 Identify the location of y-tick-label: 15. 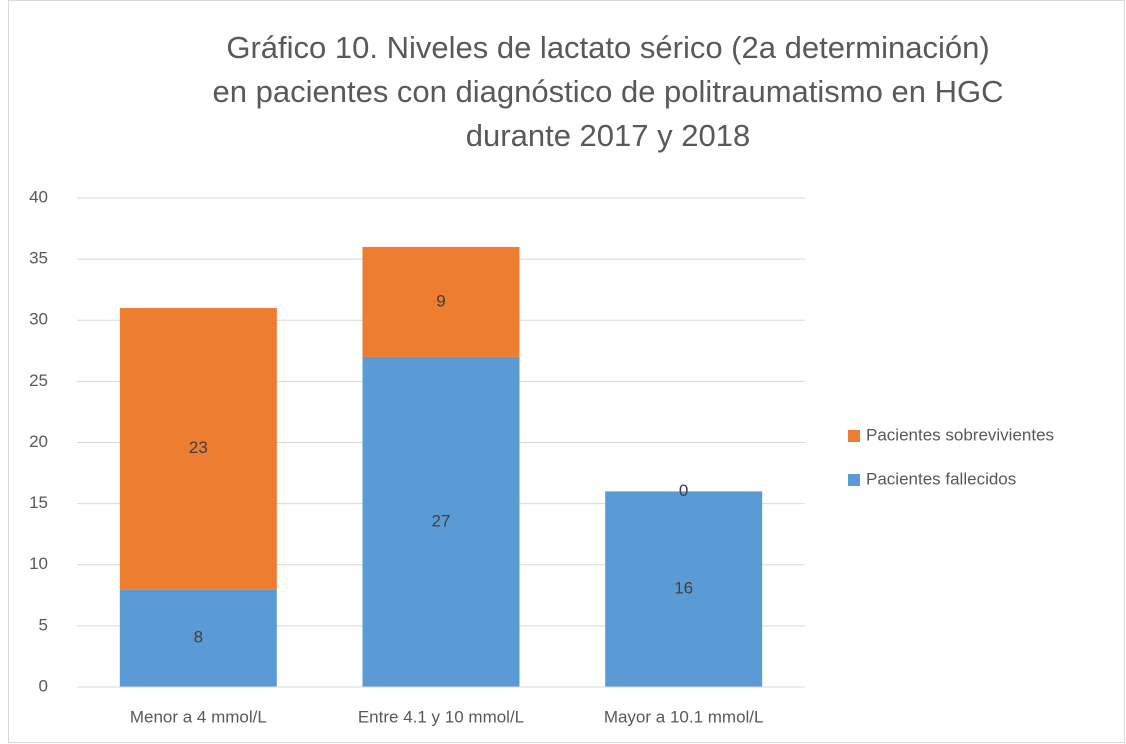
(38, 502).